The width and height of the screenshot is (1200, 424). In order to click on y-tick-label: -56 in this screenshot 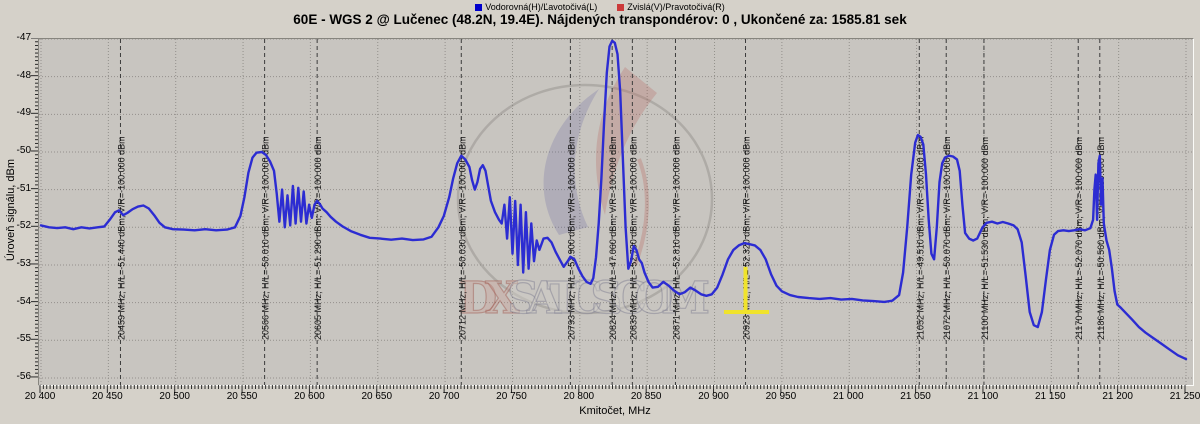, I will do `click(23, 376)`.